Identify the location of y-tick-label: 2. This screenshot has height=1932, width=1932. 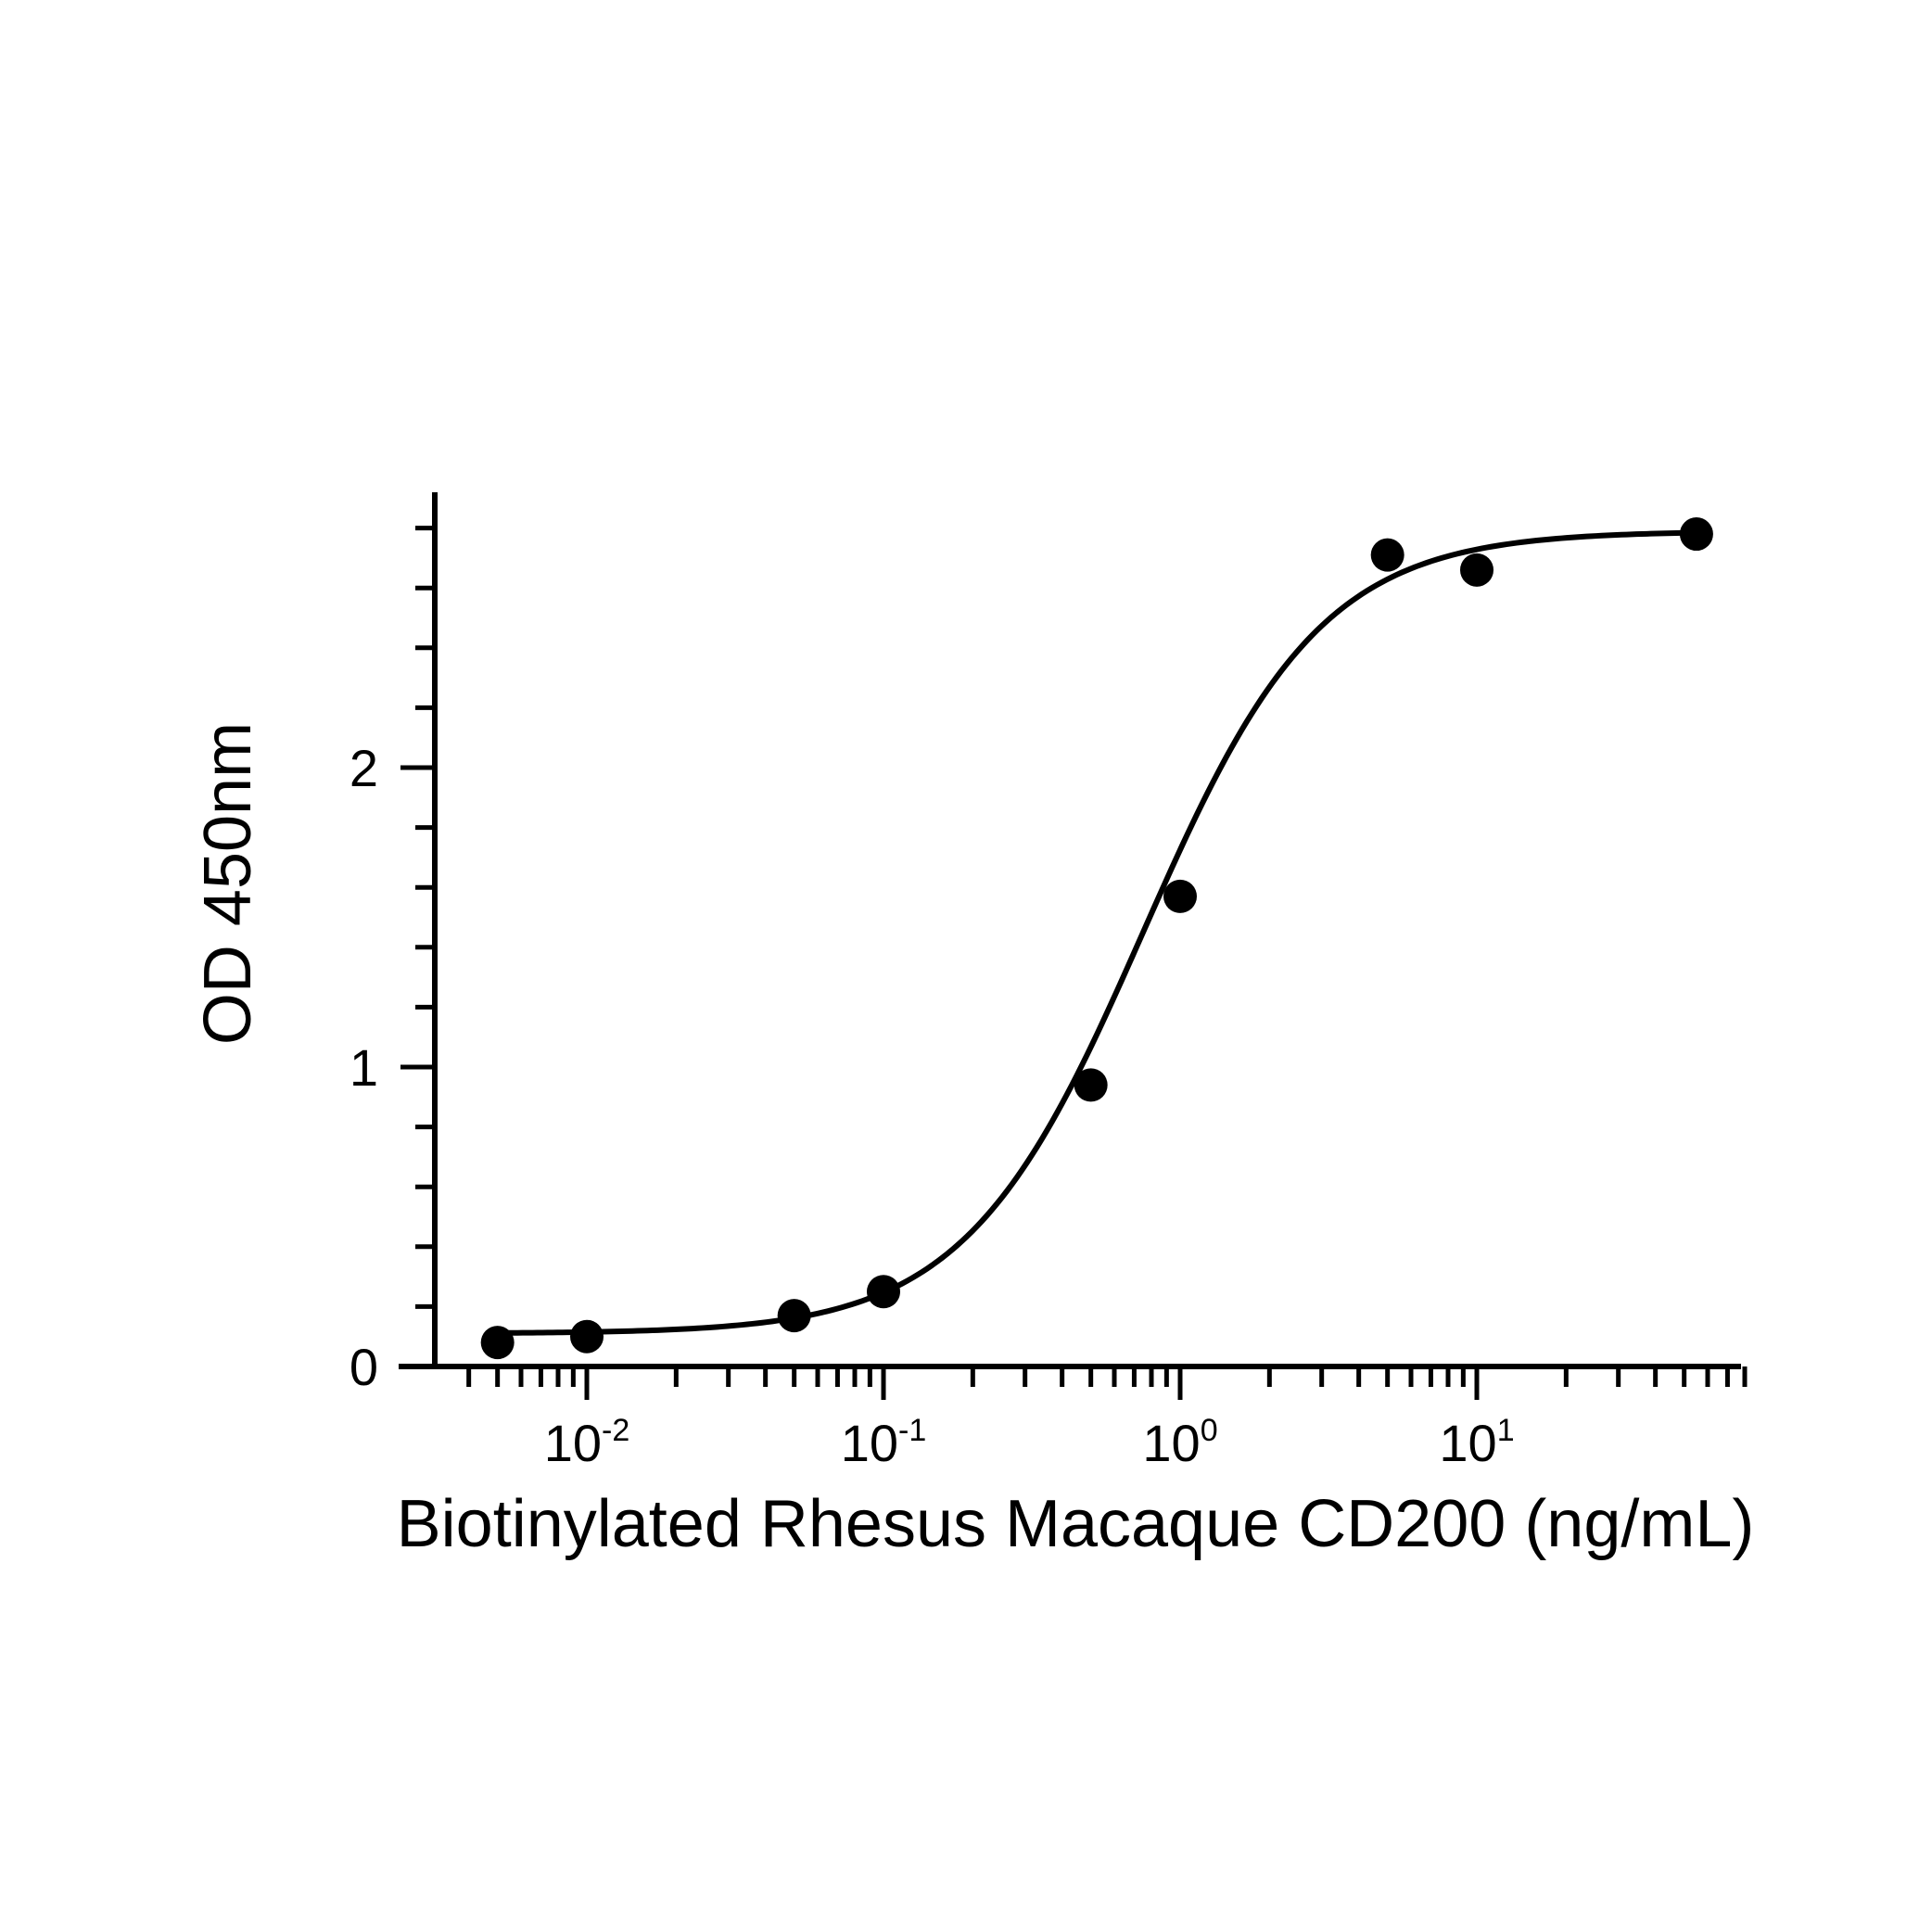
(364, 768).